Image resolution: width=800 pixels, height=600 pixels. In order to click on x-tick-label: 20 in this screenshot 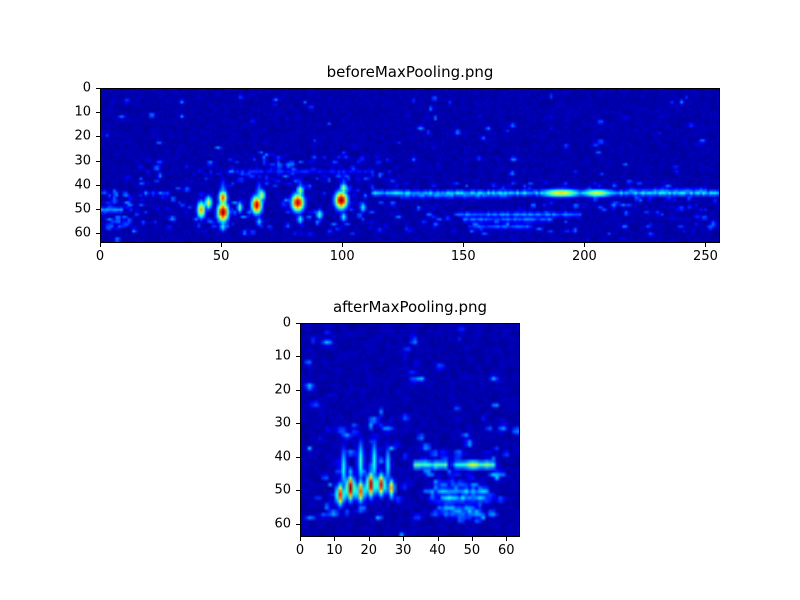, I will do `click(369, 550)`.